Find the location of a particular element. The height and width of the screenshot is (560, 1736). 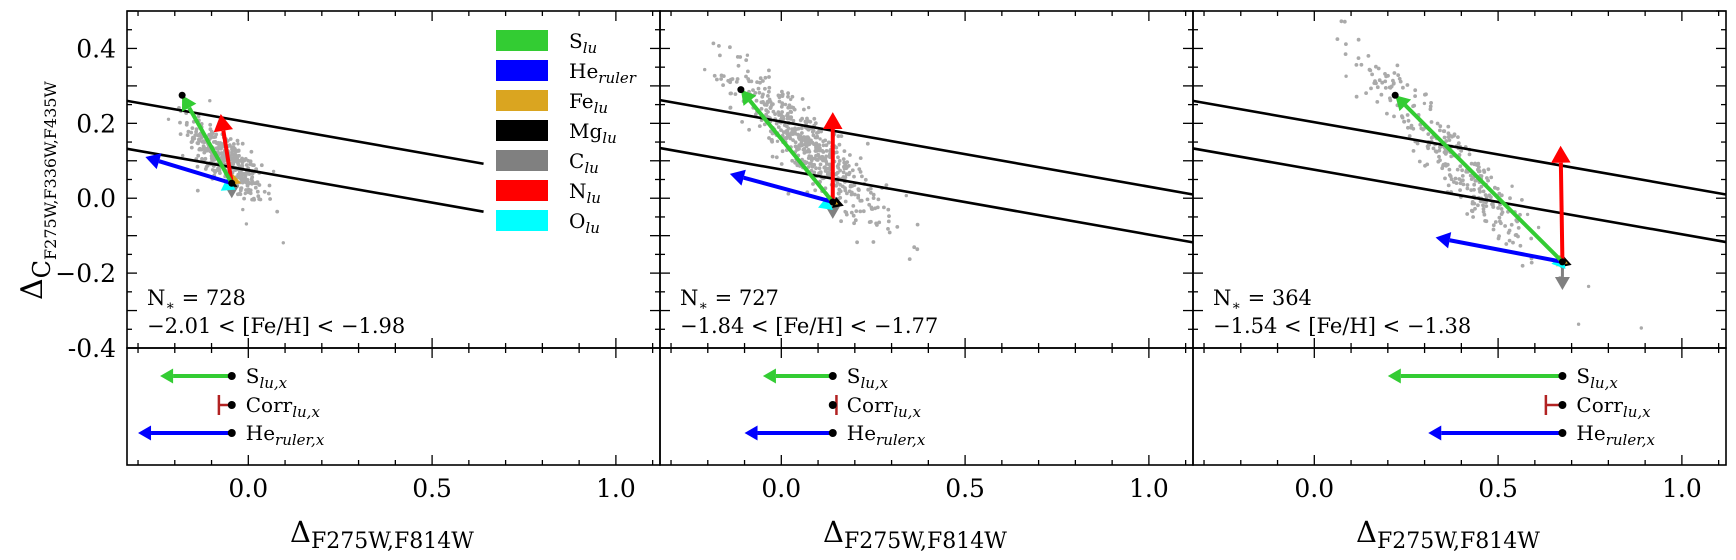

vector-he-shaft is located at coordinates (1506, 251).